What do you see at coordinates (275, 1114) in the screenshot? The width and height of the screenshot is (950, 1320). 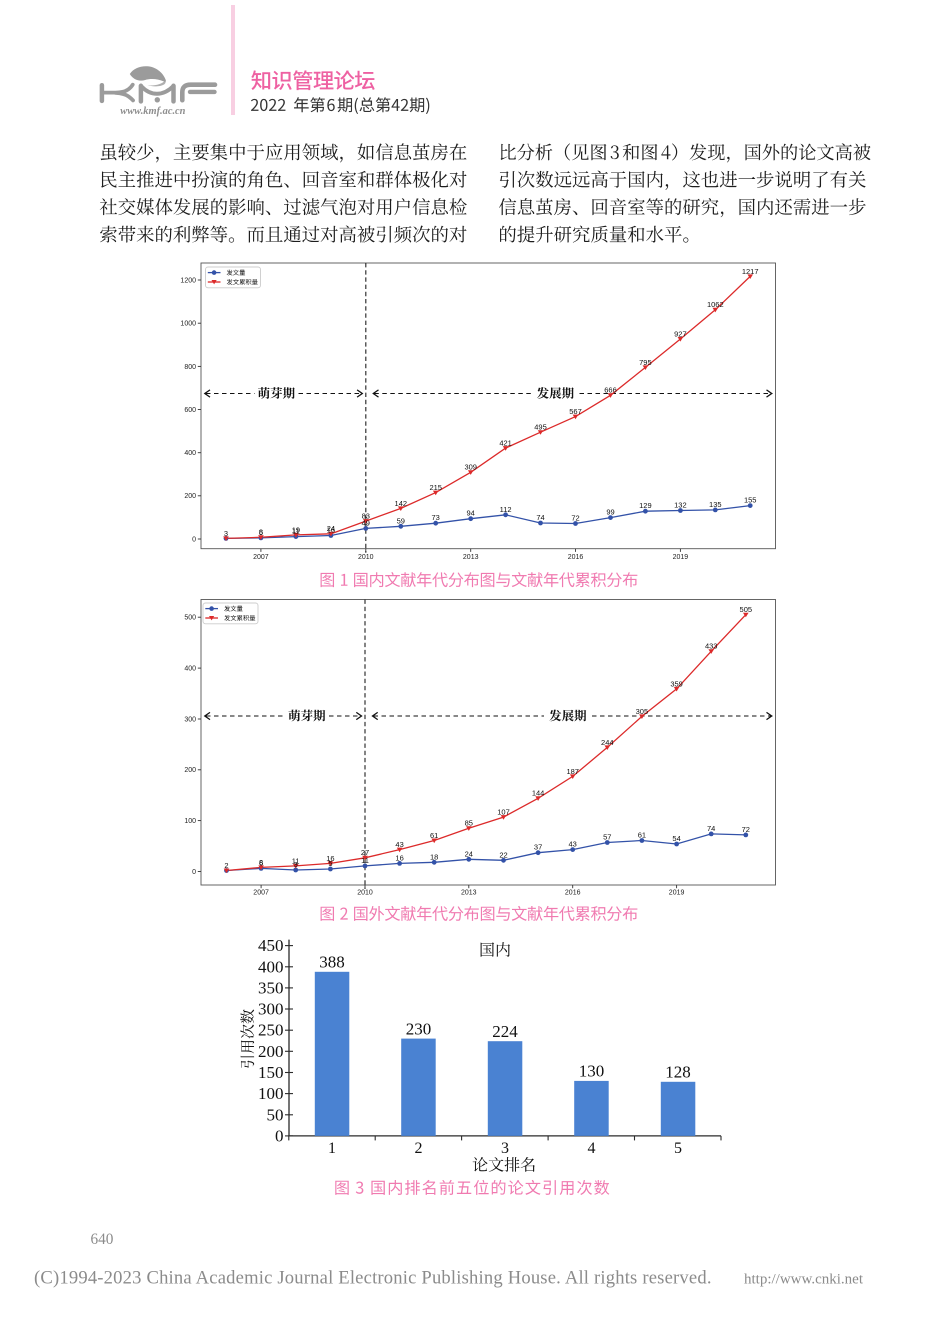 I see `svg-text: 50` at bounding box center [275, 1114].